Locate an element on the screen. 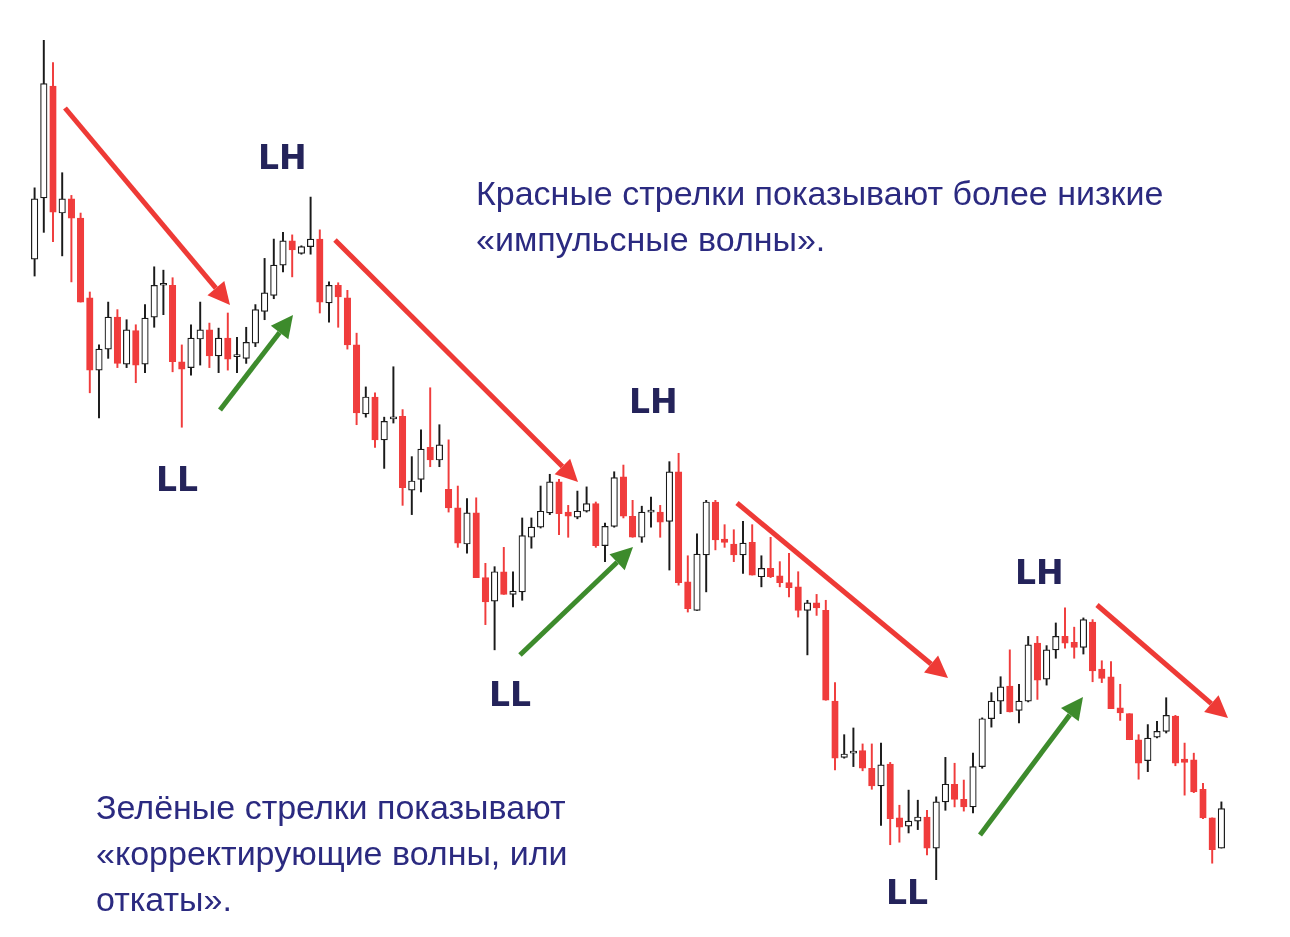 Image resolution: width=1290 pixels, height=937 pixels. annotation: Красные стрелки показывают более низкие «импульсные волны». is located at coordinates (820, 216).